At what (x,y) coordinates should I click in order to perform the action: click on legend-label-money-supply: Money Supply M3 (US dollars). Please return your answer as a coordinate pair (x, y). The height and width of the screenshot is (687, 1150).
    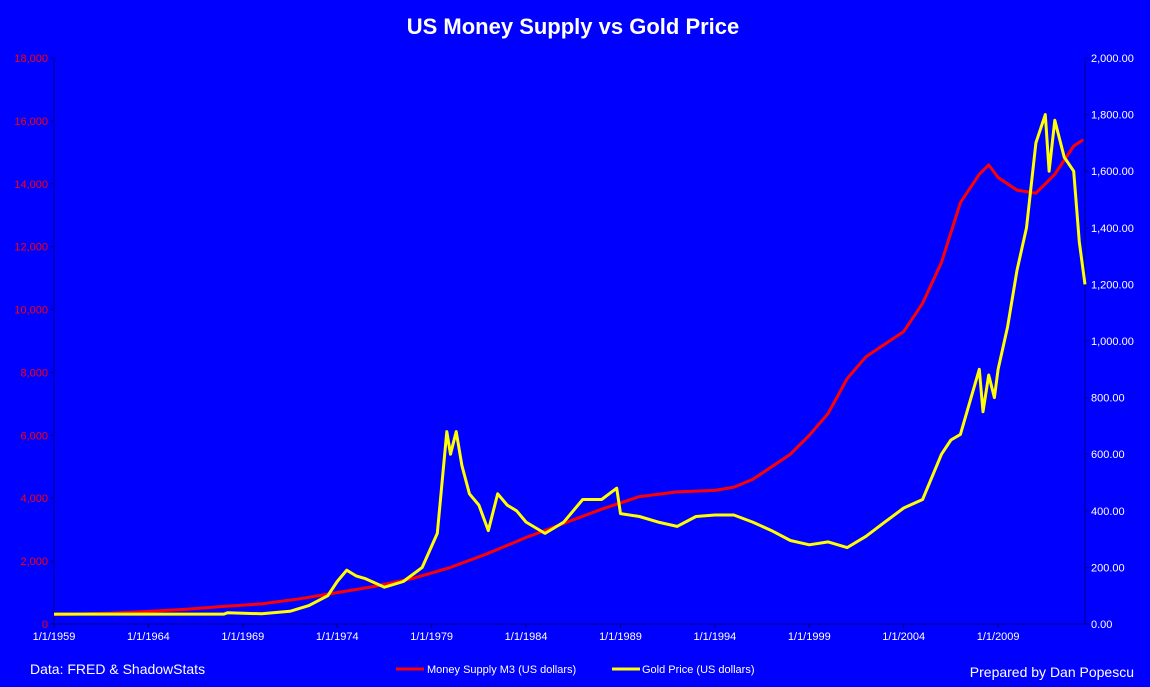
    Looking at the image, I should click on (501, 670).